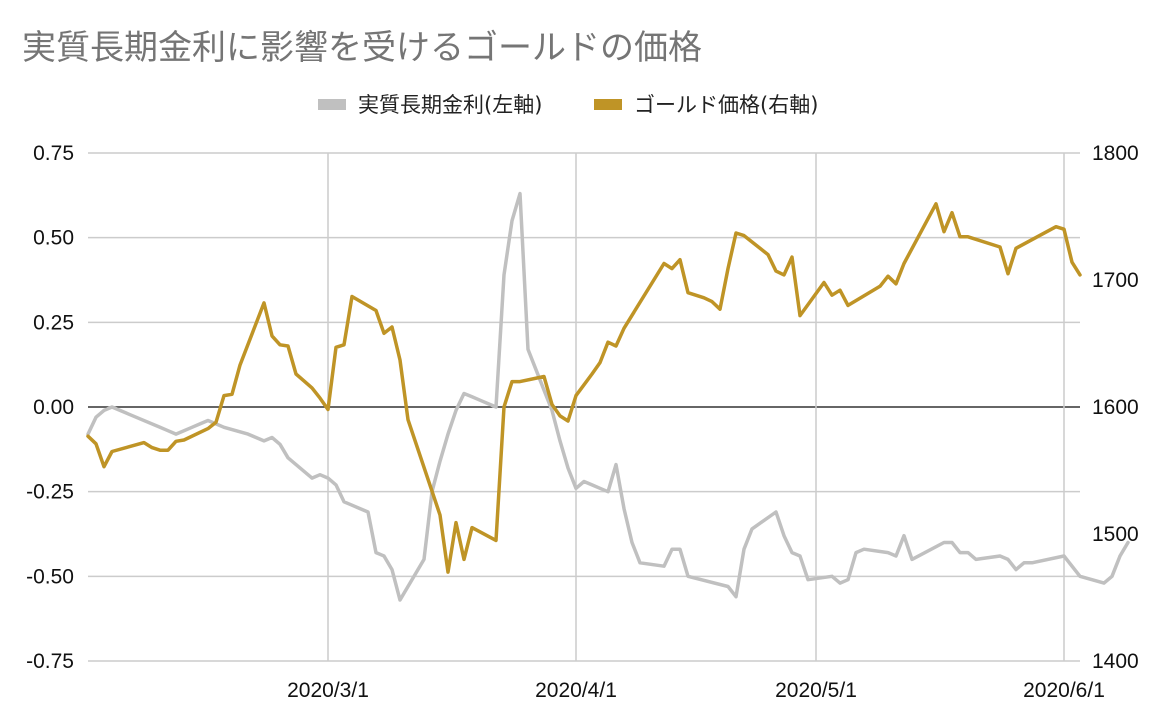  Describe the element at coordinates (53, 153) in the screenshot. I see `y-left-tick-label: 0.75` at that location.